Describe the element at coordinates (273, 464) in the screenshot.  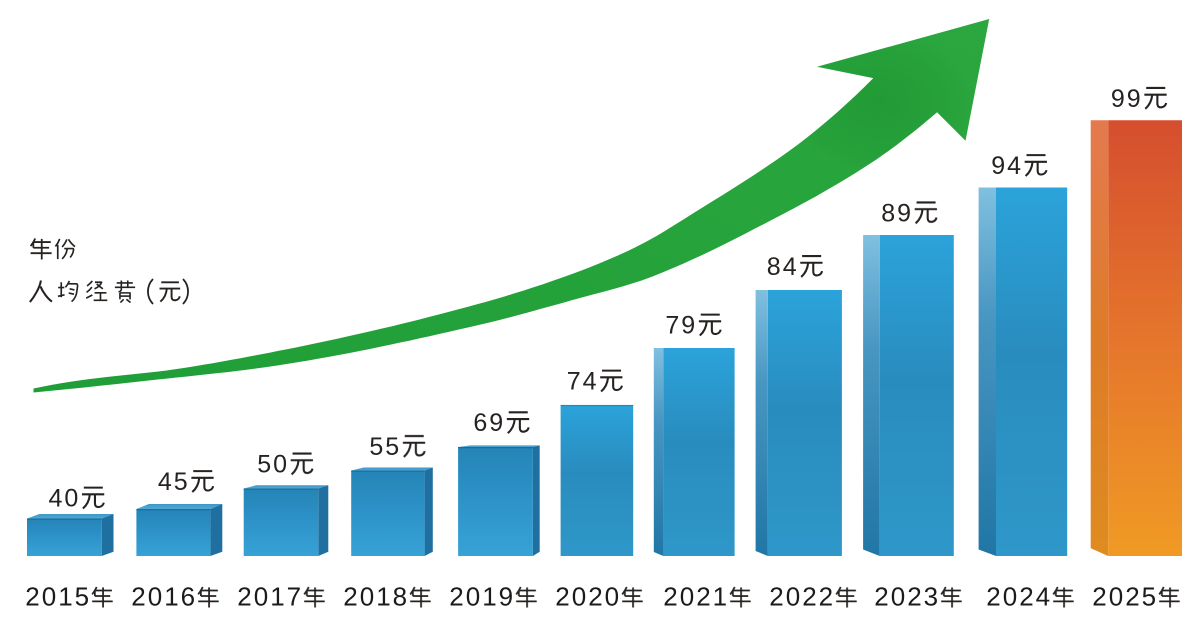
I see `svg-text: 50` at that location.